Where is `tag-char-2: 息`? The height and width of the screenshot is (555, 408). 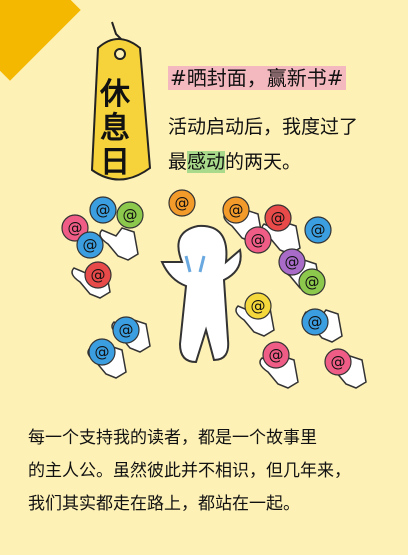
tag-char-2: 息 is located at coordinates (115, 128).